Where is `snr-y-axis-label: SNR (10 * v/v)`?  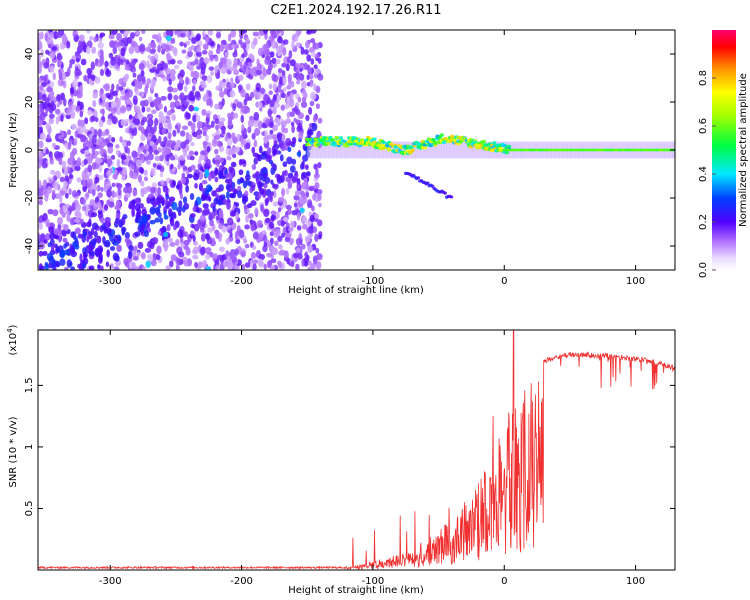 snr-y-axis-label: SNR (10 * v/v) is located at coordinates (13, 451).